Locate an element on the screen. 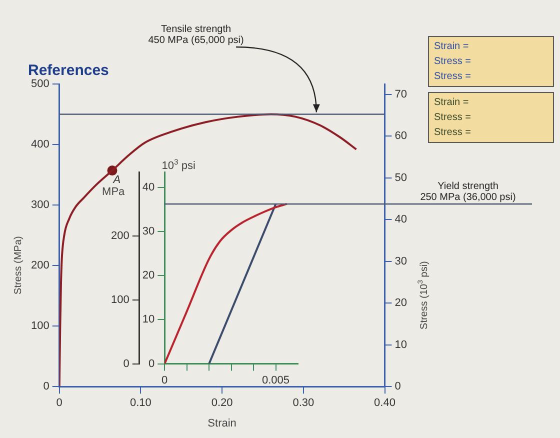 The image size is (560, 438). chart-title: References is located at coordinates (68, 71).